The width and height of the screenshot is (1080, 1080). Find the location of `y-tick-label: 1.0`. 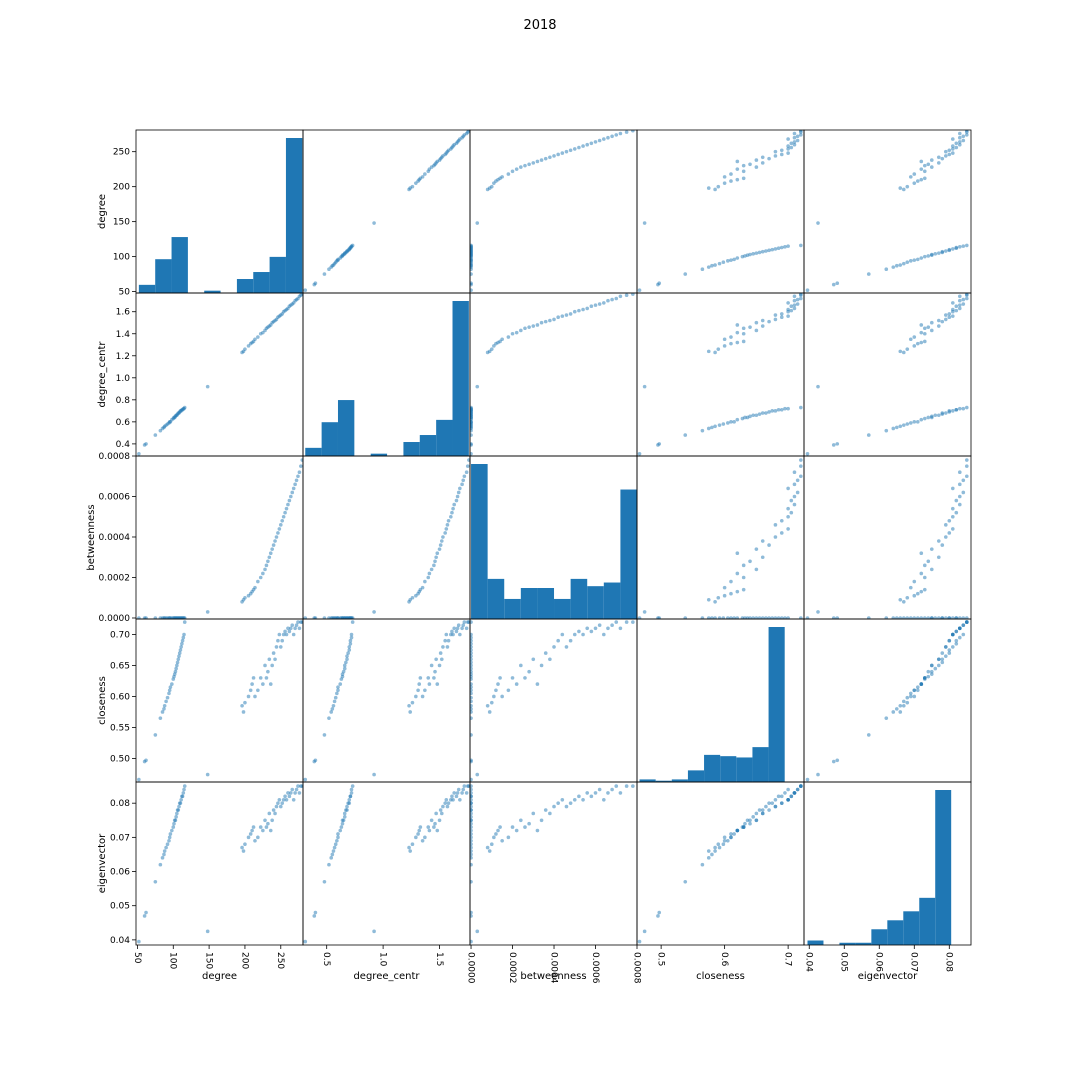

y-tick-label: 1.0 is located at coordinates (123, 379).